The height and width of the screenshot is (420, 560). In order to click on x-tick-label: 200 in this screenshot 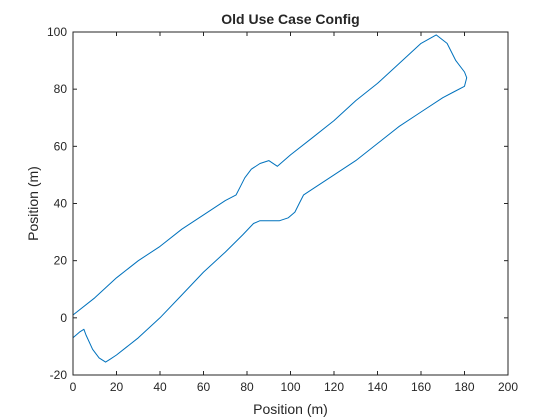, I will do `click(508, 387)`.